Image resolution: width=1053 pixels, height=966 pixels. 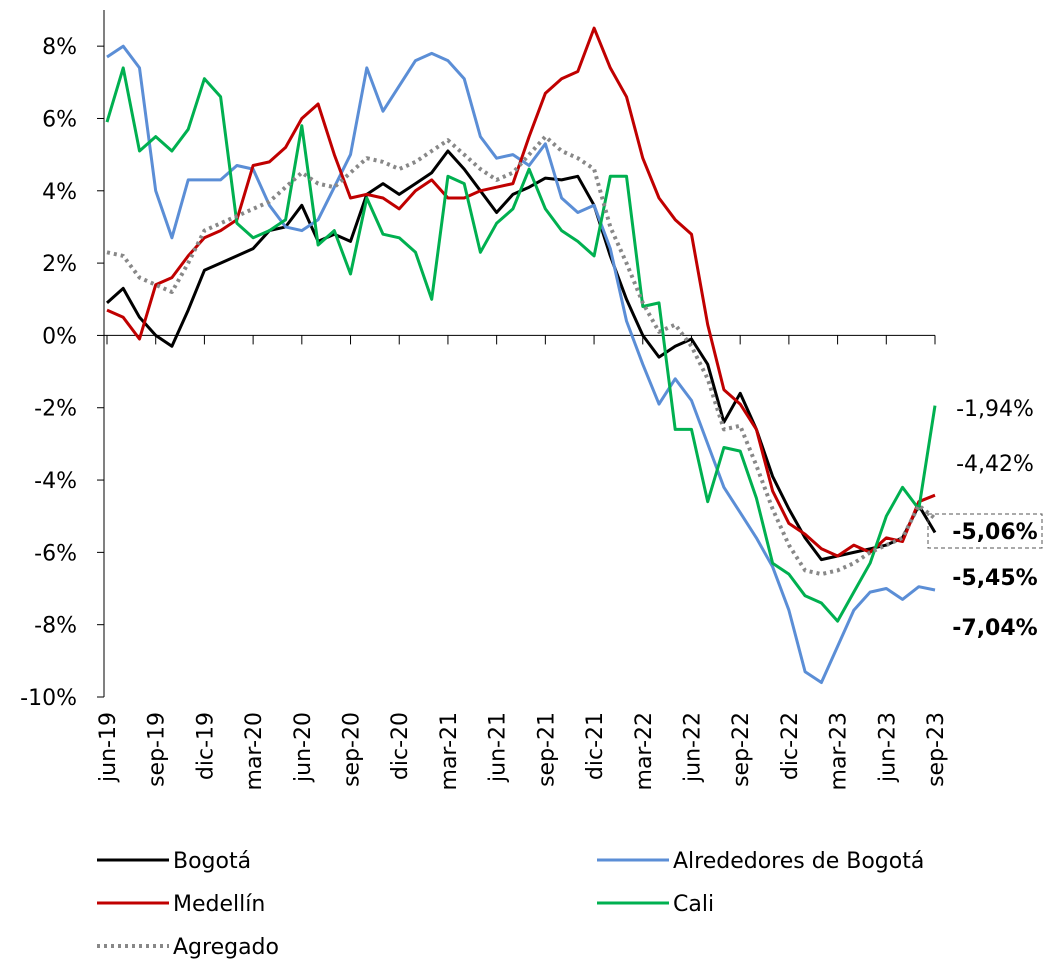 I want to click on y-tick-label: -10%, so click(x=48, y=698).